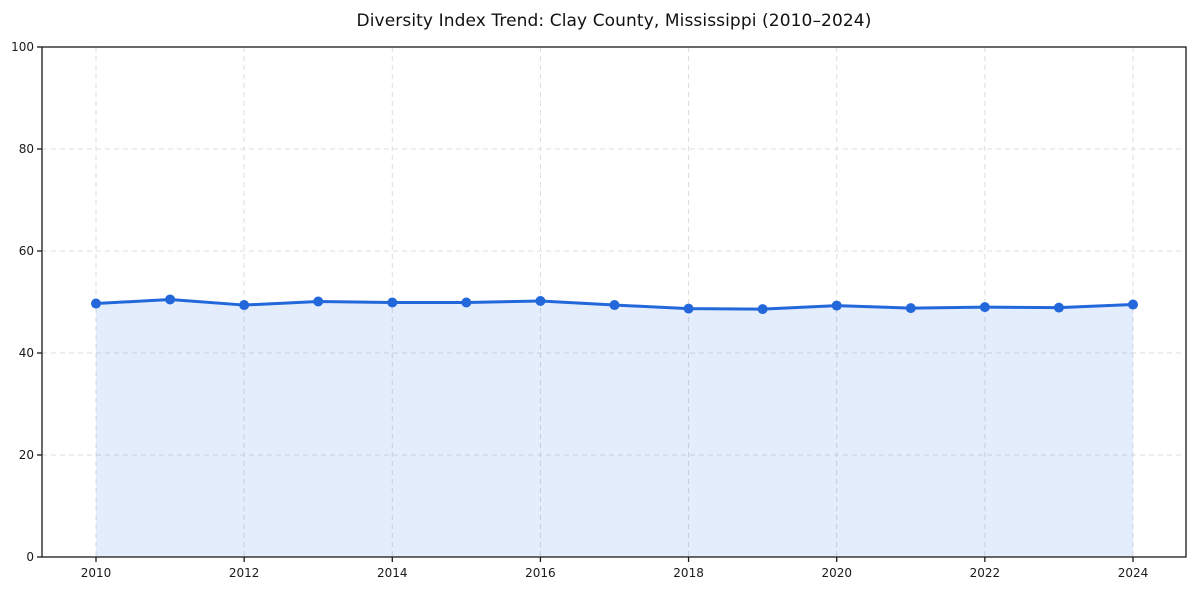  What do you see at coordinates (540, 573) in the screenshot?
I see `x-tick-label: 2016` at bounding box center [540, 573].